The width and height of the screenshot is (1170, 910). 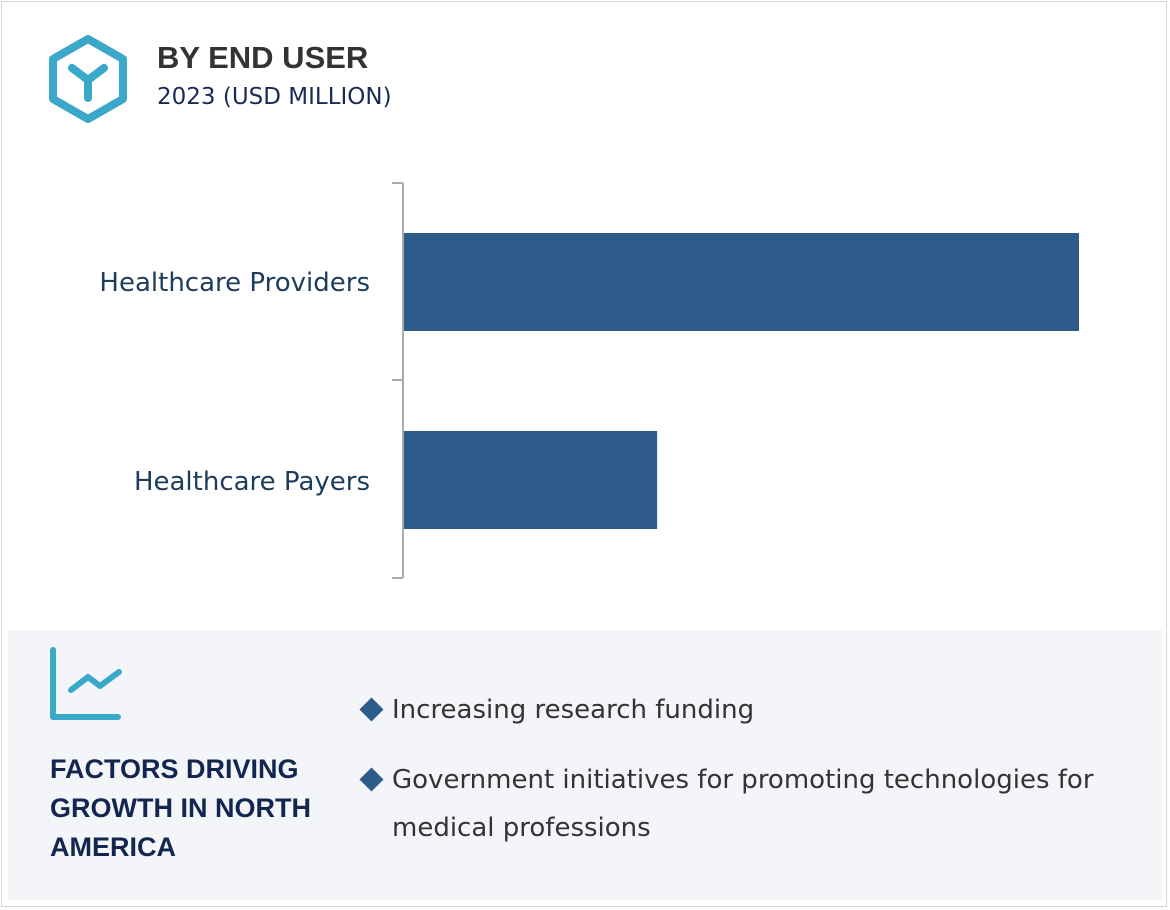 What do you see at coordinates (234, 283) in the screenshot?
I see `category-label-providers: Healthcare Providers` at bounding box center [234, 283].